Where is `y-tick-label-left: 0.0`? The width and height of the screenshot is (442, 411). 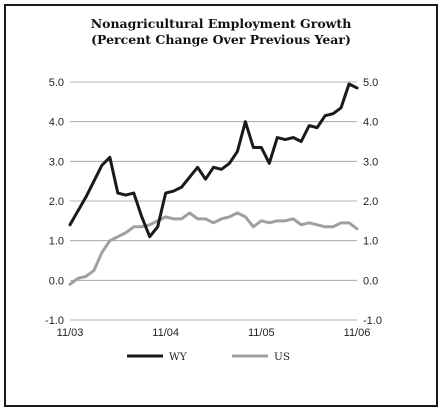
y-tick-label-left: 0.0 is located at coordinates (56, 281).